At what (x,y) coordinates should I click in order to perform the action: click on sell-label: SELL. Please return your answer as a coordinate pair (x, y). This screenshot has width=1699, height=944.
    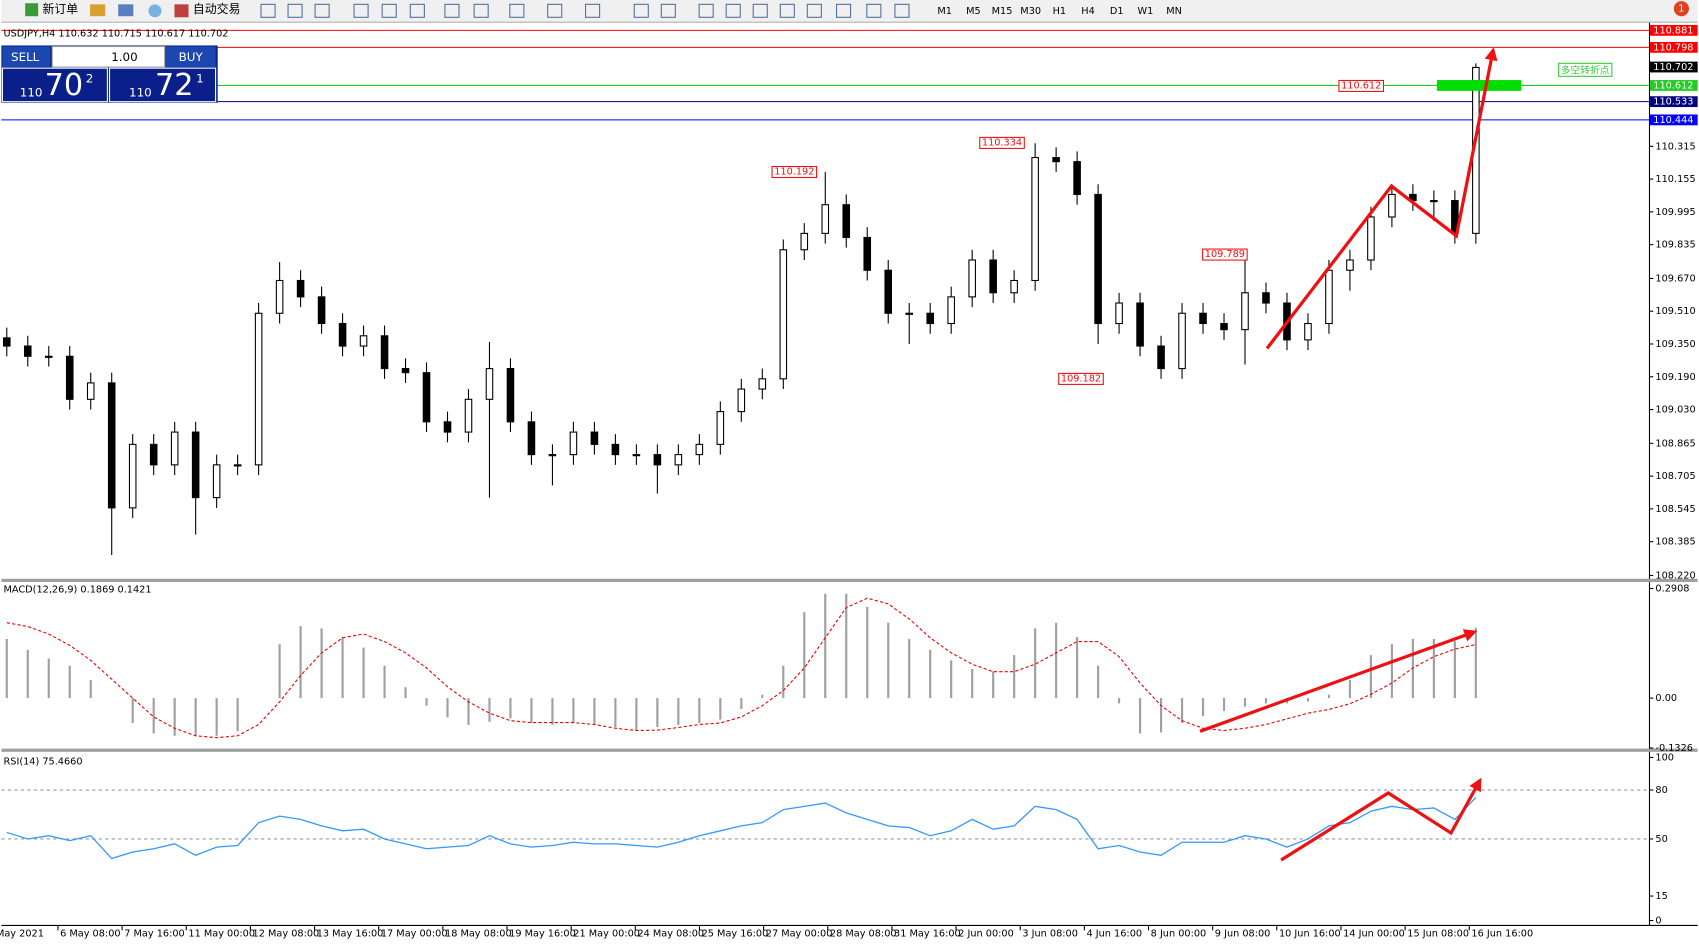
    Looking at the image, I should click on (25, 57).